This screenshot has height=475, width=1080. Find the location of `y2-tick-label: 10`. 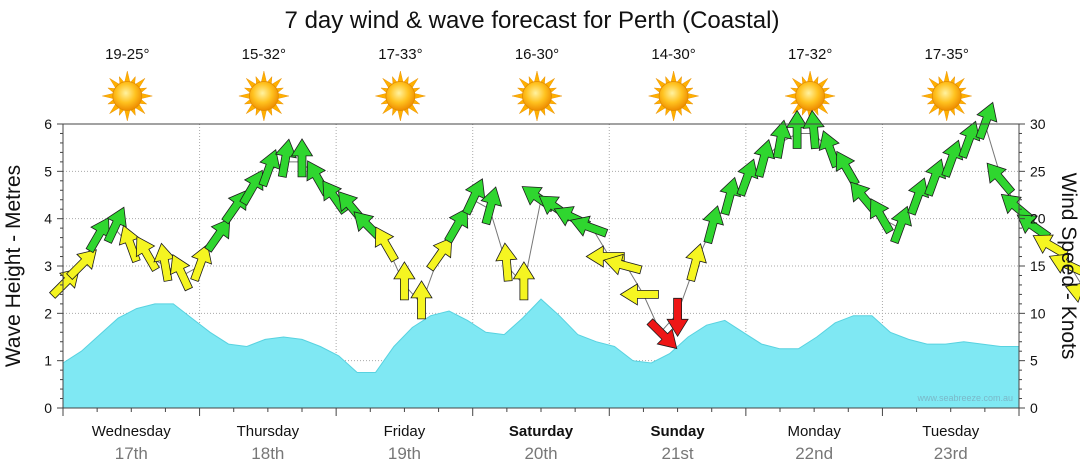

y2-tick-label: 10 is located at coordinates (1038, 313).